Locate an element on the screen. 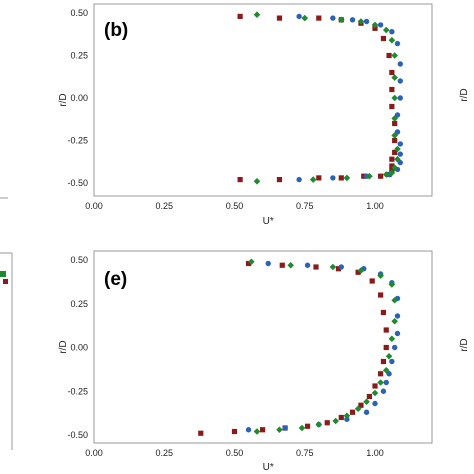  x-tick-label: 0.75 is located at coordinates (305, 206).